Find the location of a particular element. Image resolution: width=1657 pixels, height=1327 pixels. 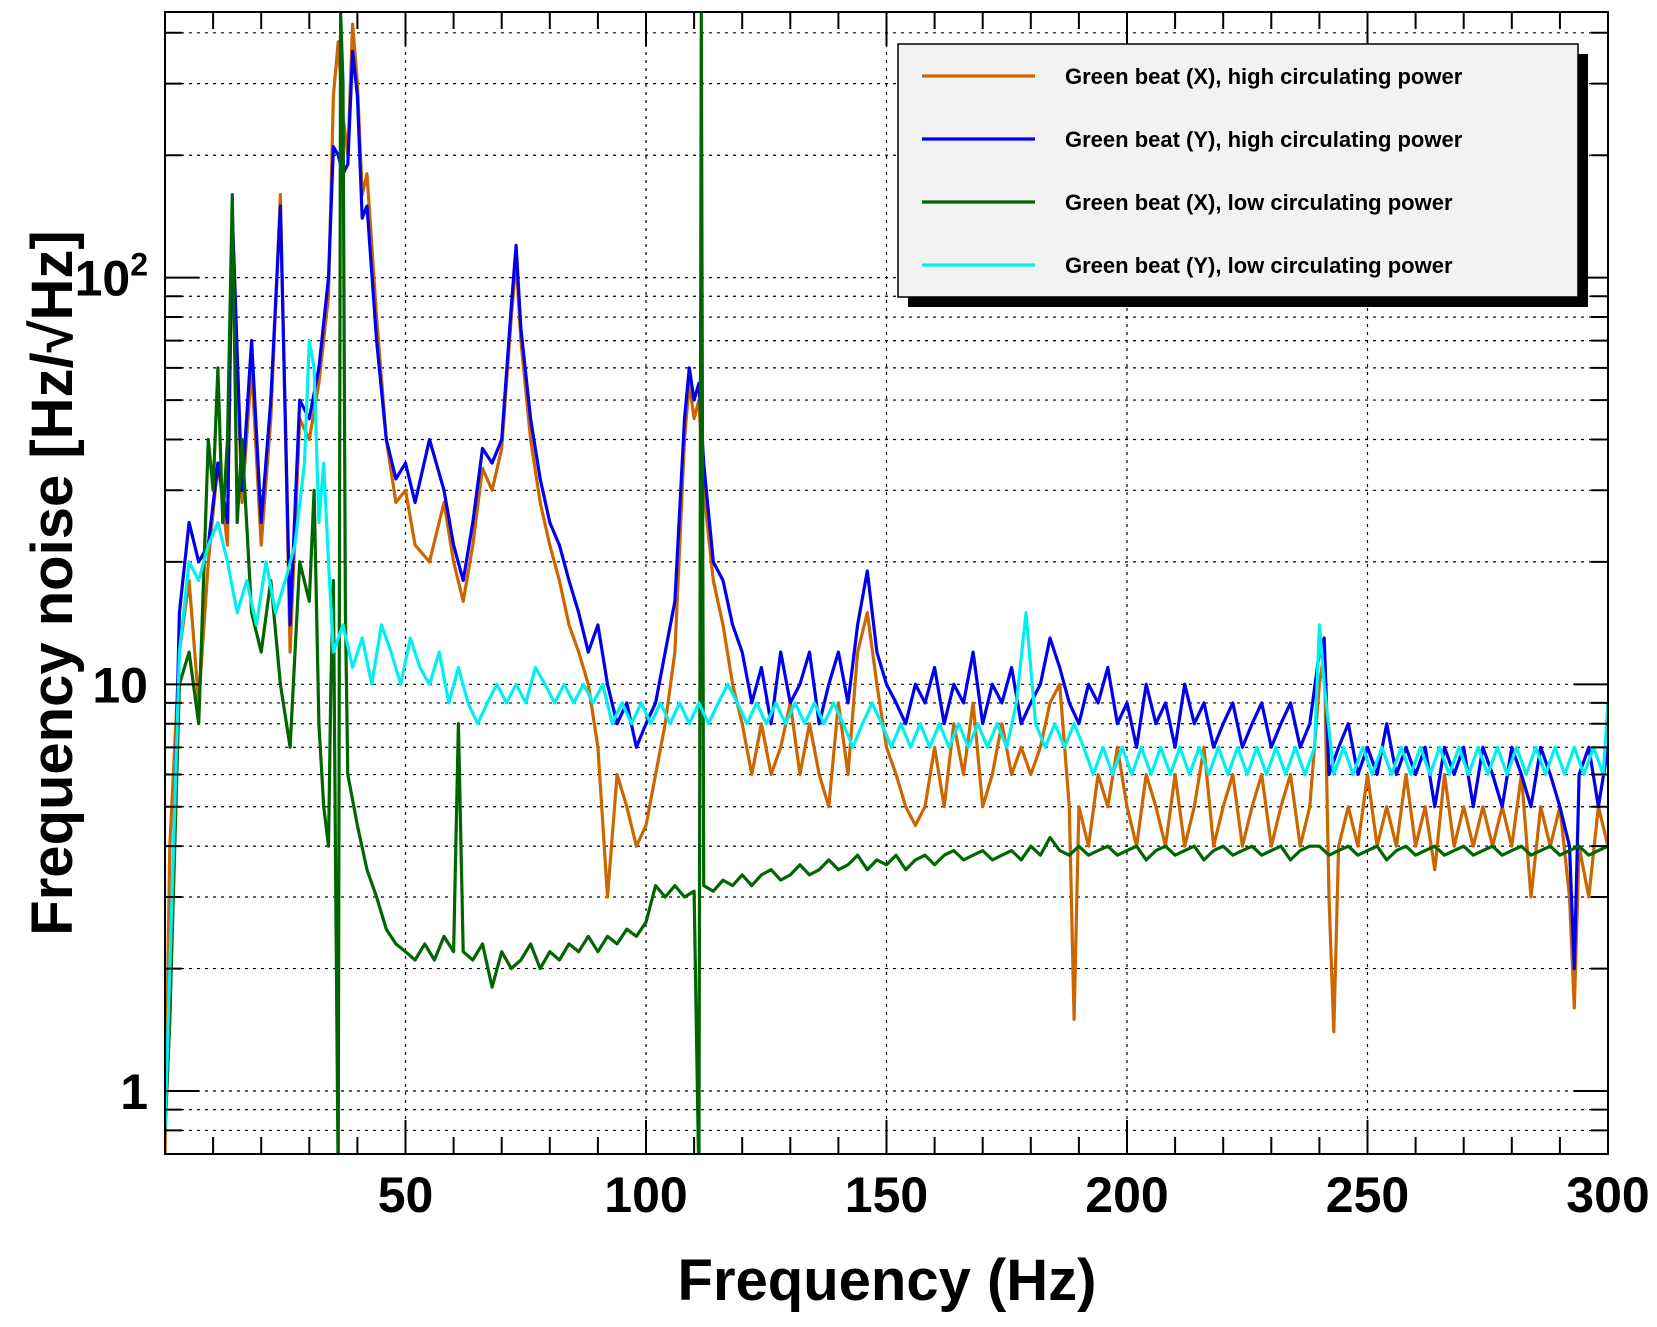

x-axis-title: Frequency (Hz) is located at coordinates (887, 1280).